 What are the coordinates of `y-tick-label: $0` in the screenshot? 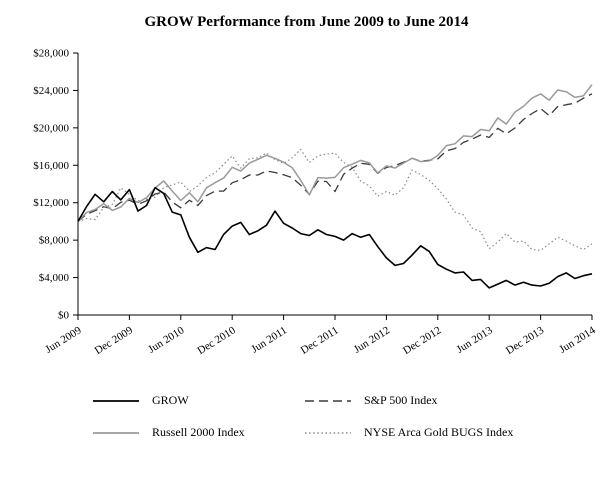 It's located at (64, 316).